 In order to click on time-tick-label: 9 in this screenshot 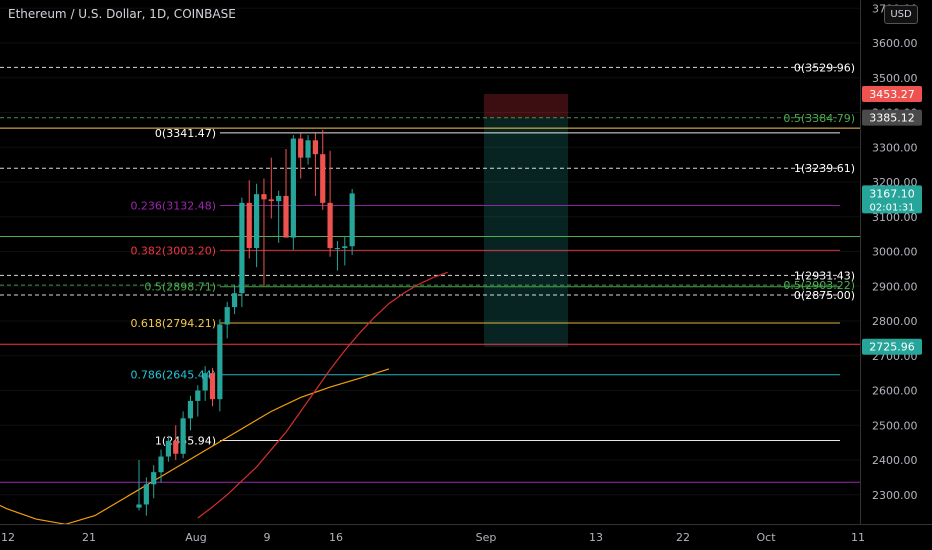, I will do `click(267, 537)`.